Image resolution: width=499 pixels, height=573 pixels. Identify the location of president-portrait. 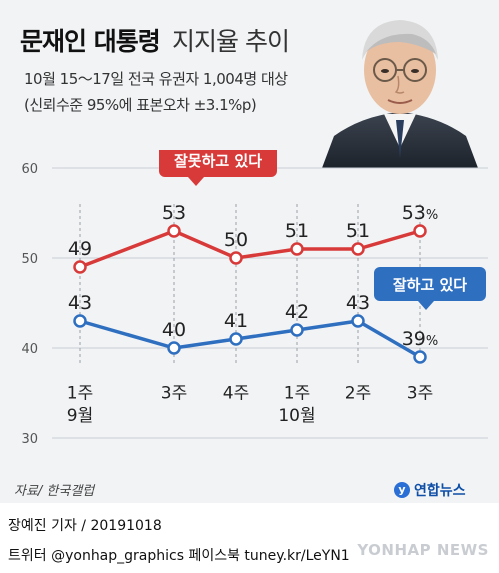
(400, 94).